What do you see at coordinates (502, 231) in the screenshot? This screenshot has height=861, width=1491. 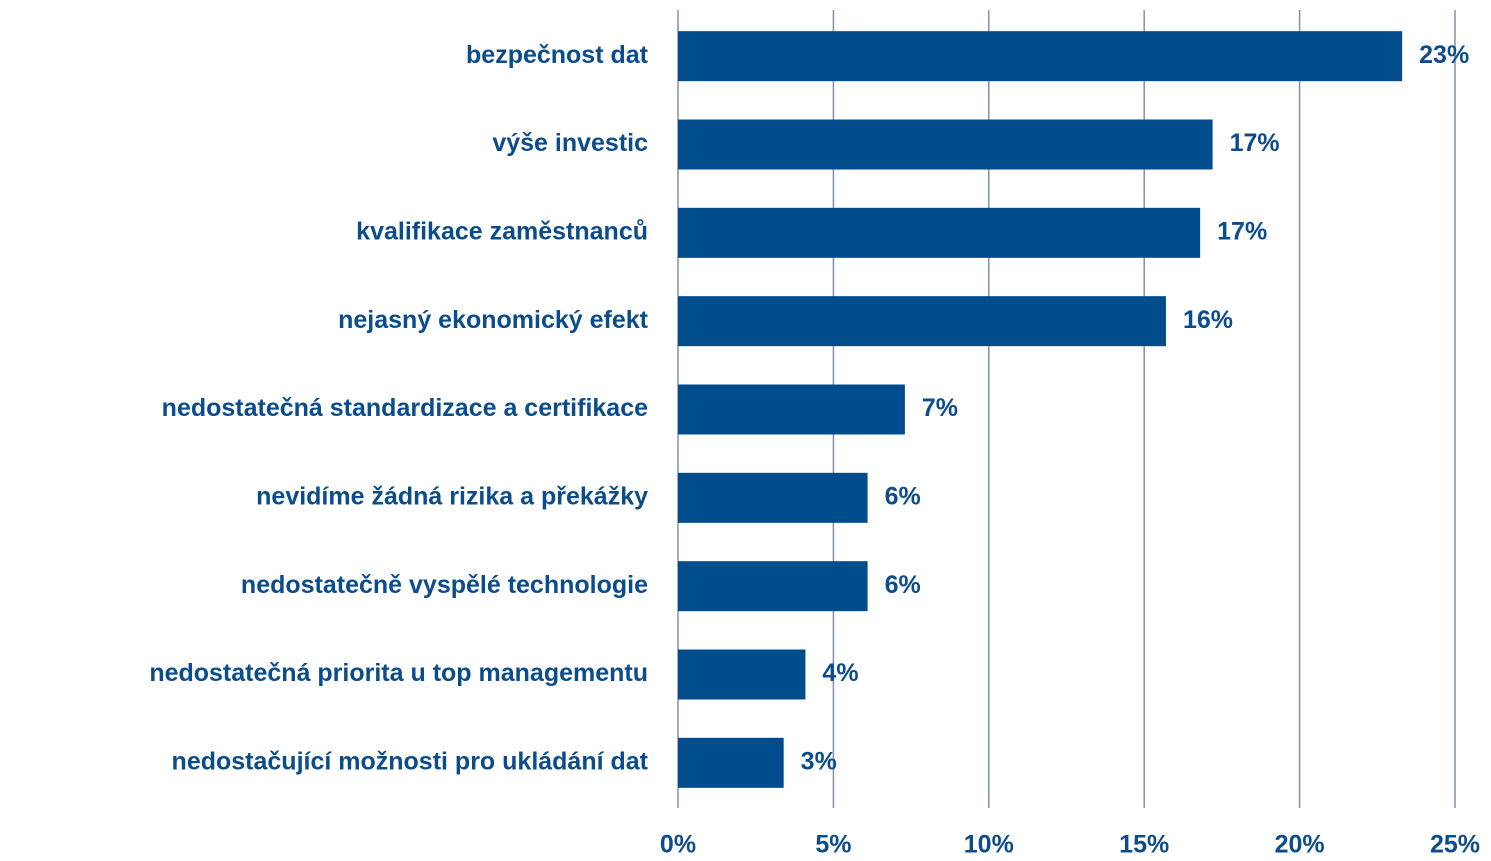 I see `category-label: kvalifikace zaměstnanců` at bounding box center [502, 231].